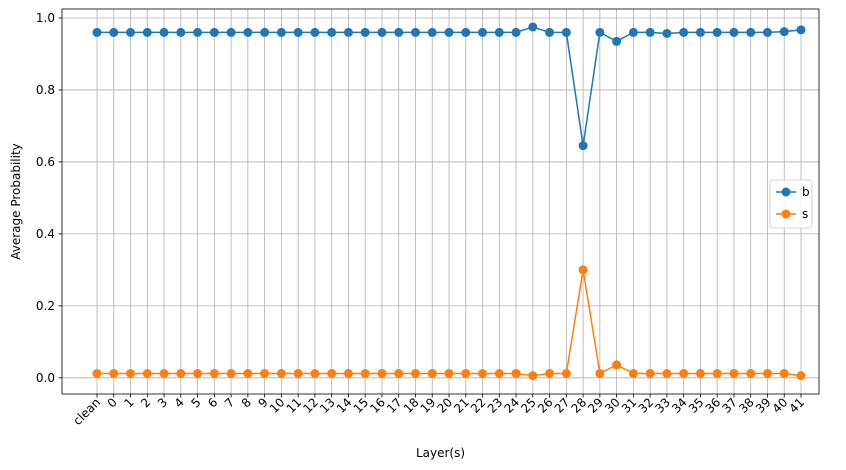  What do you see at coordinates (45, 90) in the screenshot?
I see `y-tick-label: 0.8` at bounding box center [45, 90].